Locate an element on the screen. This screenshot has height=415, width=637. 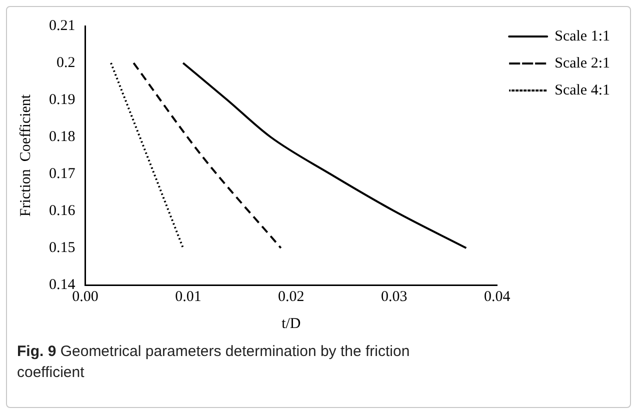
x-tick-label: 0.02 is located at coordinates (291, 296).